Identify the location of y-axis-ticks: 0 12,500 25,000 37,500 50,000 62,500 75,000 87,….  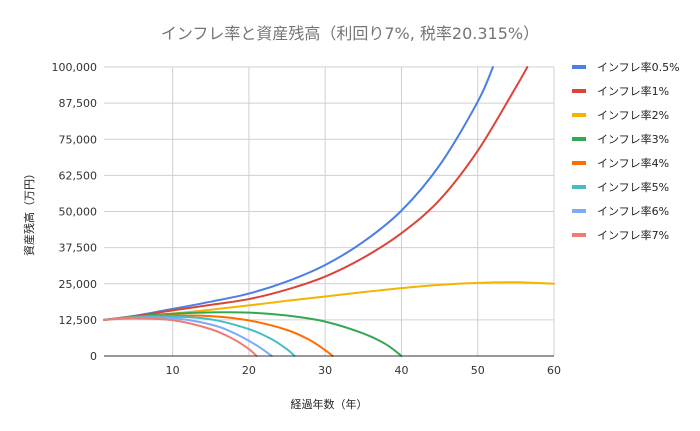
(75, 212).